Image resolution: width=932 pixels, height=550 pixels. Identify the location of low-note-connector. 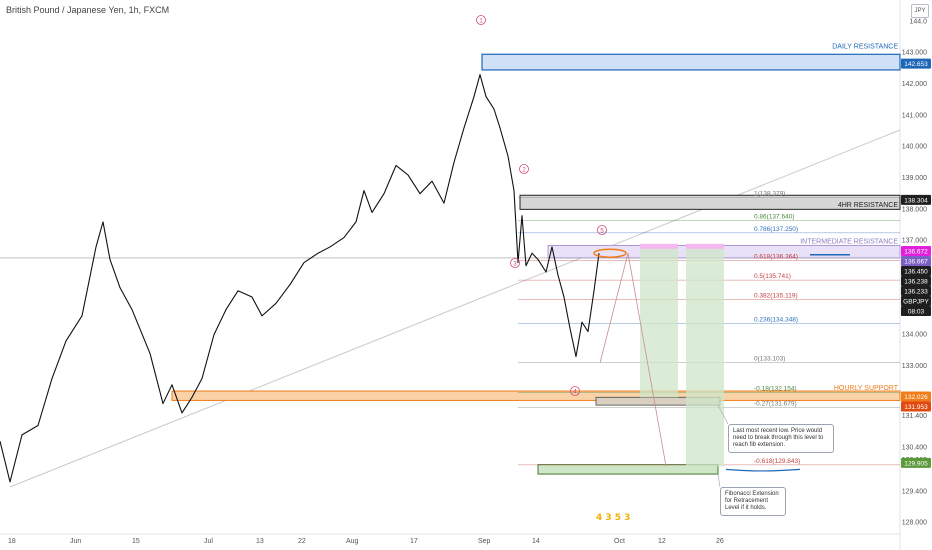
(723, 414).